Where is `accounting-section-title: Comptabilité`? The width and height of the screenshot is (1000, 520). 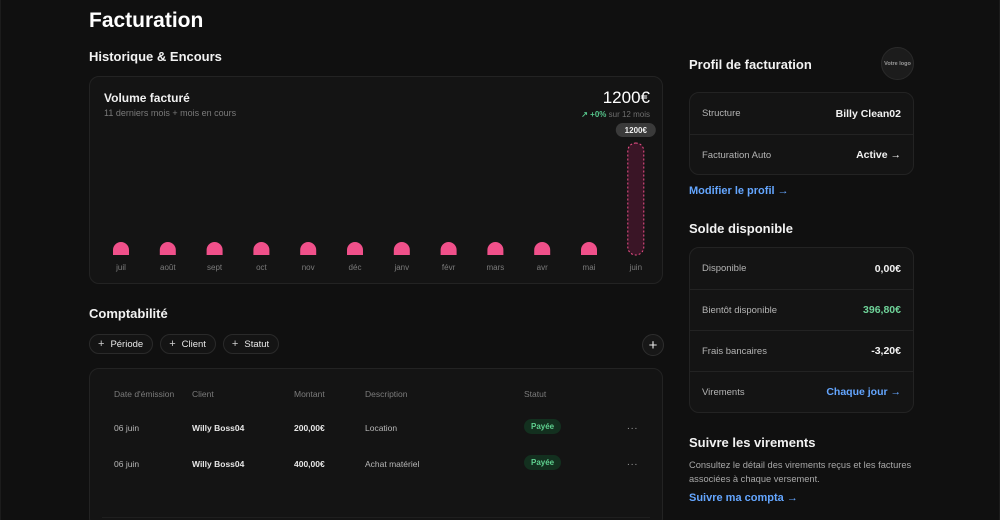 accounting-section-title: Comptabilité is located at coordinates (128, 313).